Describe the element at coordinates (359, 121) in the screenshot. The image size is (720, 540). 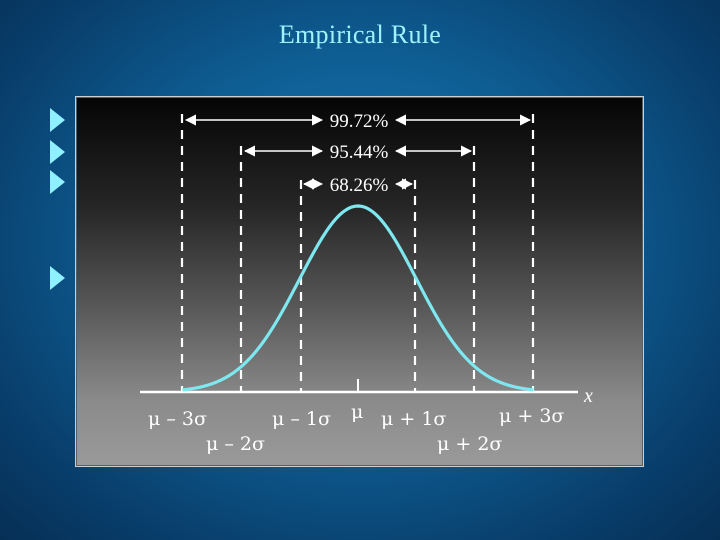
I see `label-99-72-percent: 99.72%` at that location.